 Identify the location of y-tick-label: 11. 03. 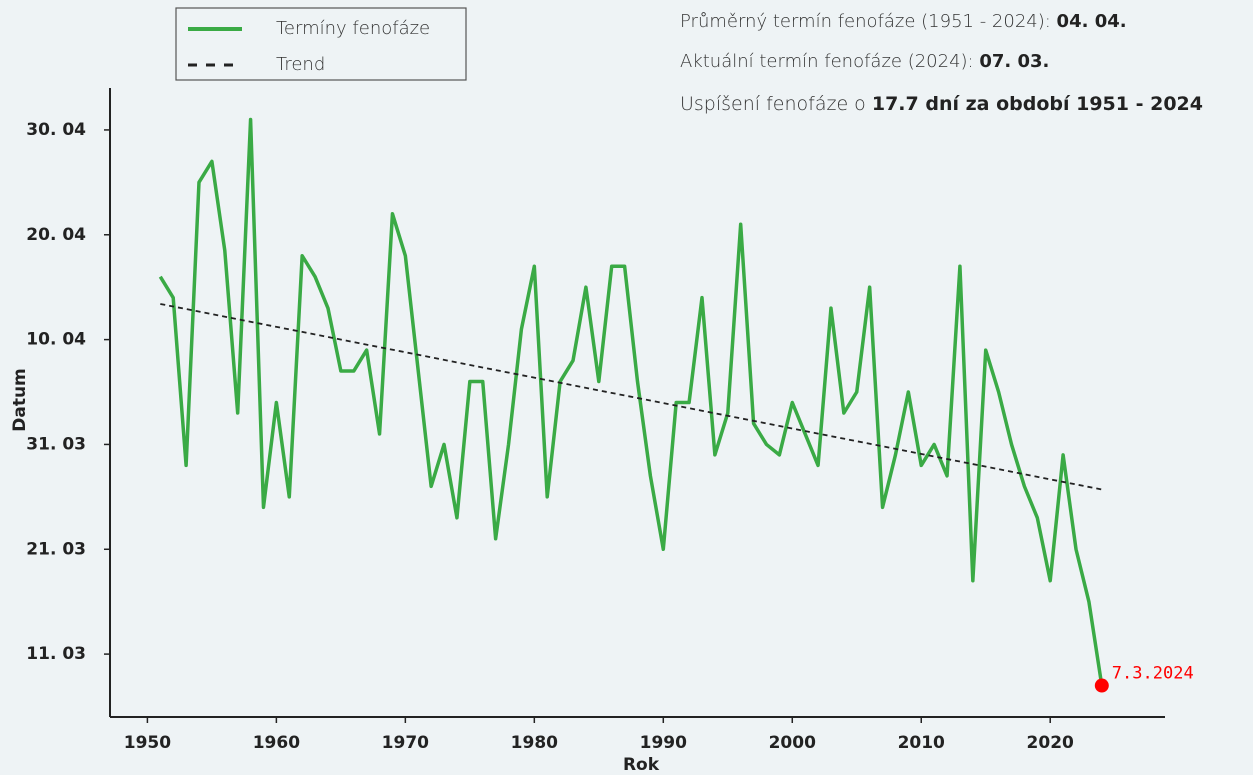
(56, 654).